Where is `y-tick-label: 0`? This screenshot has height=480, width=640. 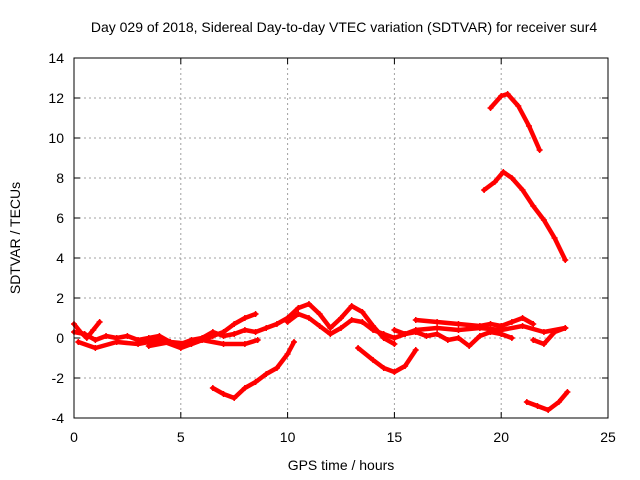
y-tick-label: 0 is located at coordinates (60, 338).